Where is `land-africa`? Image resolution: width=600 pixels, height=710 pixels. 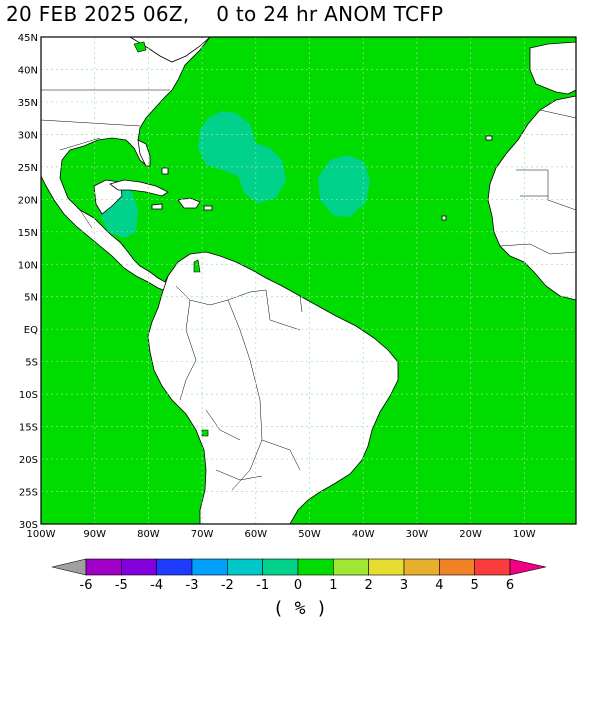
land-africa is located at coordinates (532, 198).